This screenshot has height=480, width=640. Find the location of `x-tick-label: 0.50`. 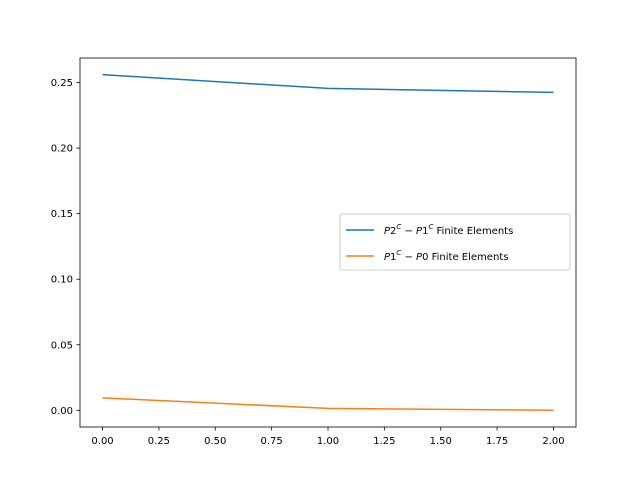

x-tick-label: 0.50 is located at coordinates (215, 441).